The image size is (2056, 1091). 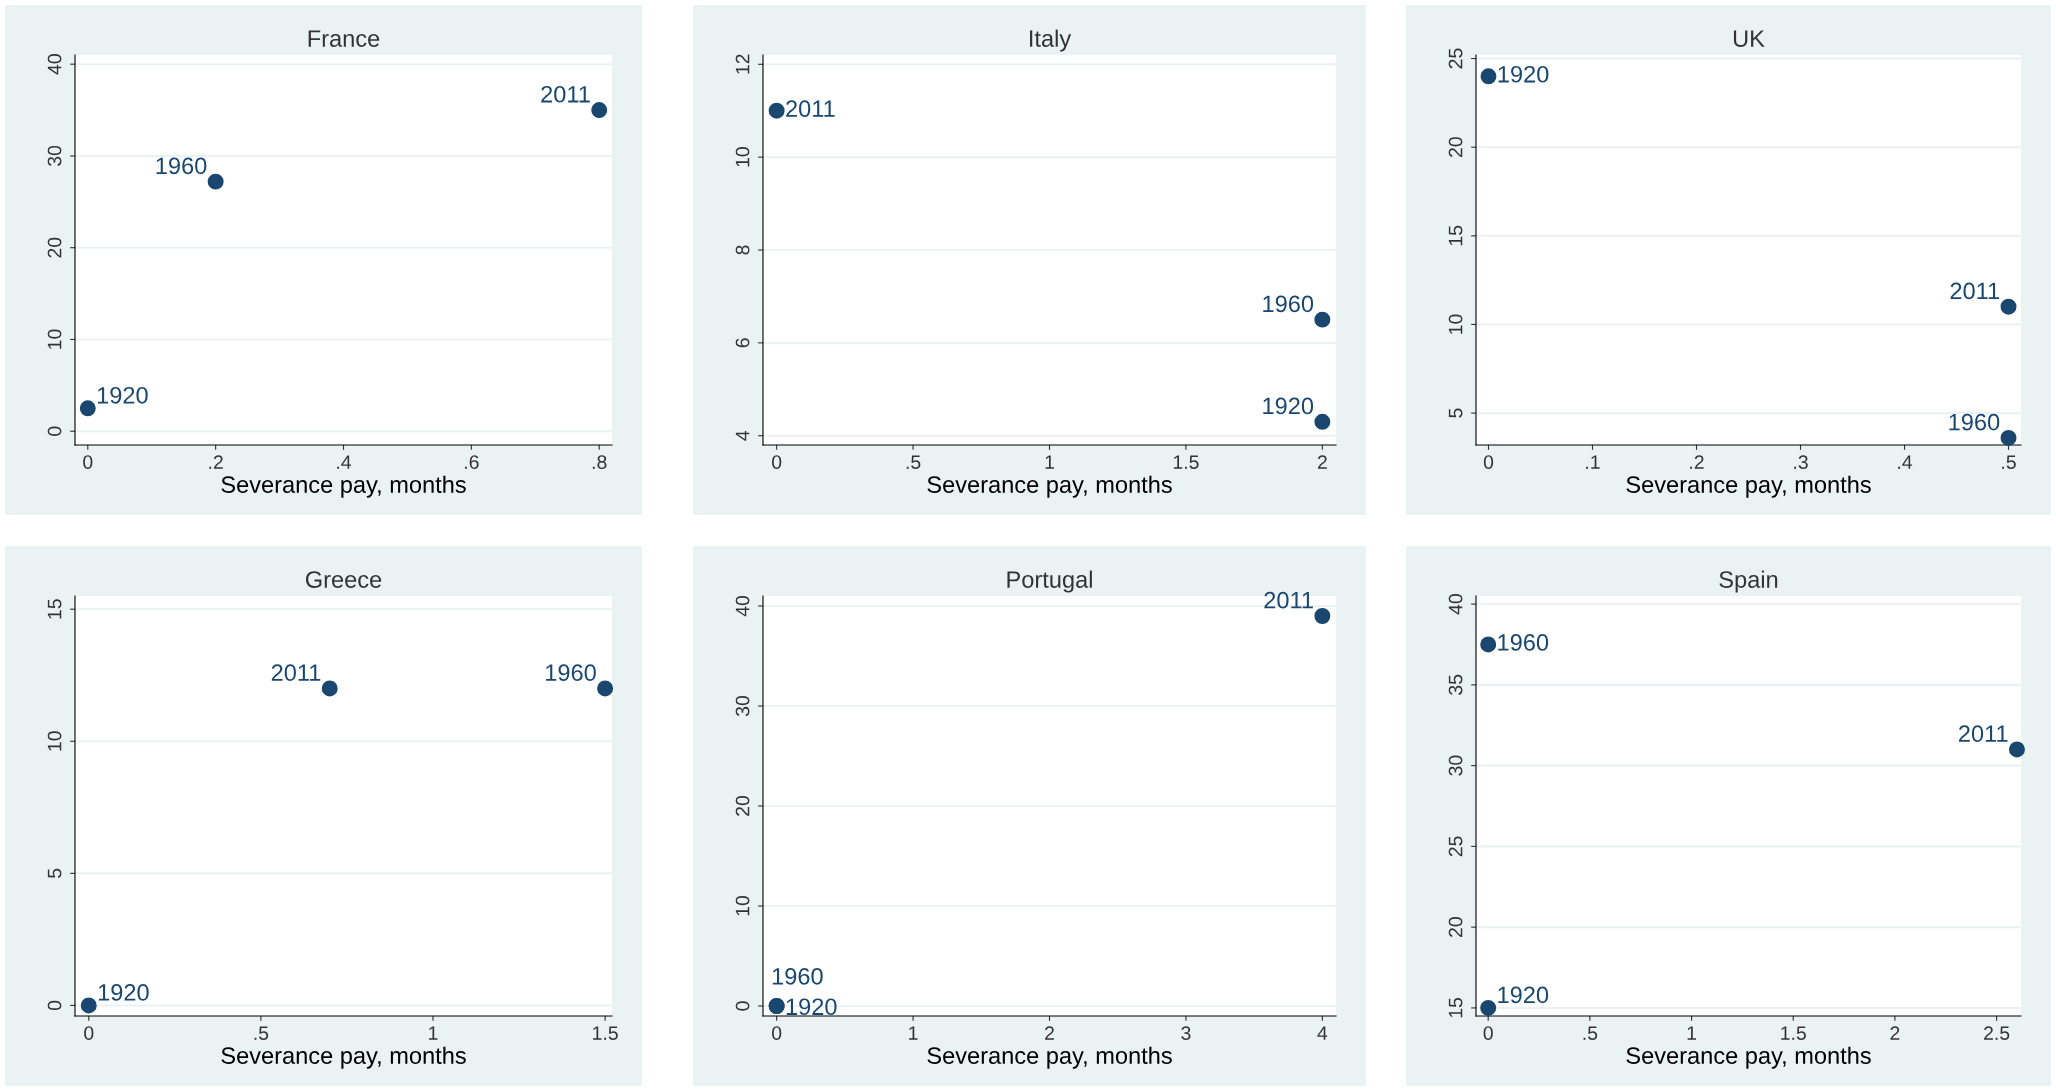 What do you see at coordinates (343, 579) in the screenshot?
I see `chart-title: Greece` at bounding box center [343, 579].